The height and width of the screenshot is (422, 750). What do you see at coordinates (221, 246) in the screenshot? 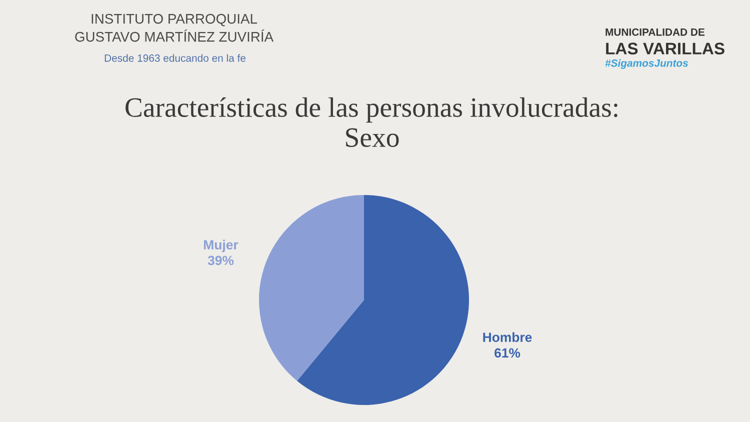
I see `slice-label: Mujer` at bounding box center [221, 246].